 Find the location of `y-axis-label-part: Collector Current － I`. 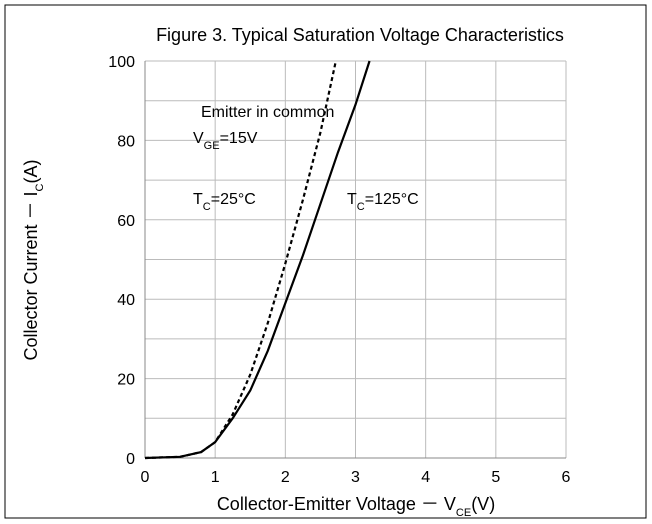

y-axis-label-part: Collector Current － I is located at coordinates (31, 275).